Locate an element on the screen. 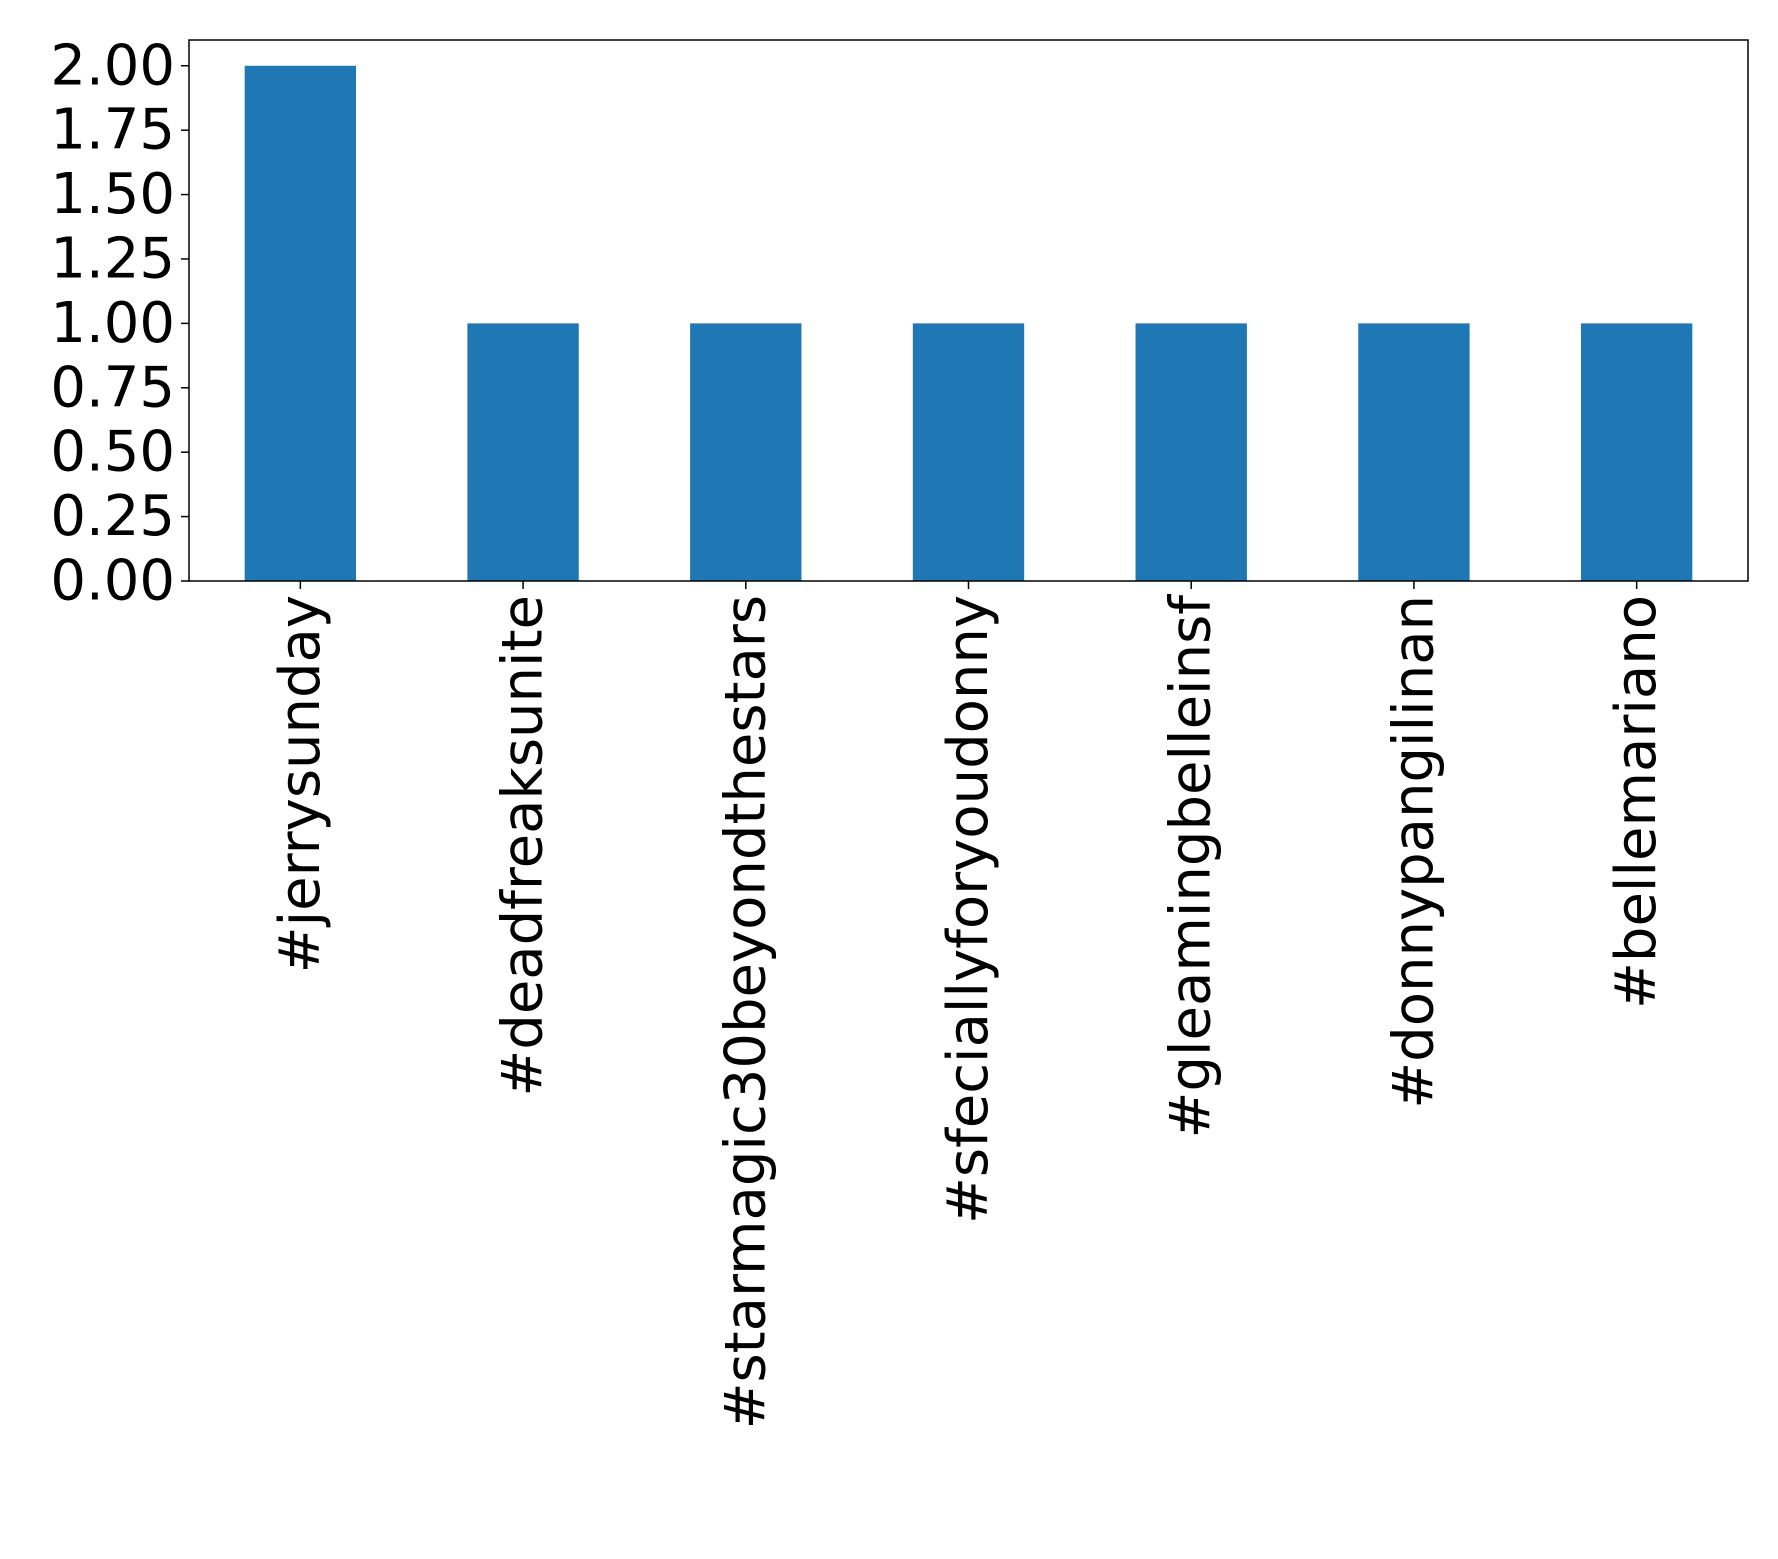 Image resolution: width=1778 pixels, height=1559 pixels. x-tick-label: #jerrysunday is located at coordinates (300, 784).